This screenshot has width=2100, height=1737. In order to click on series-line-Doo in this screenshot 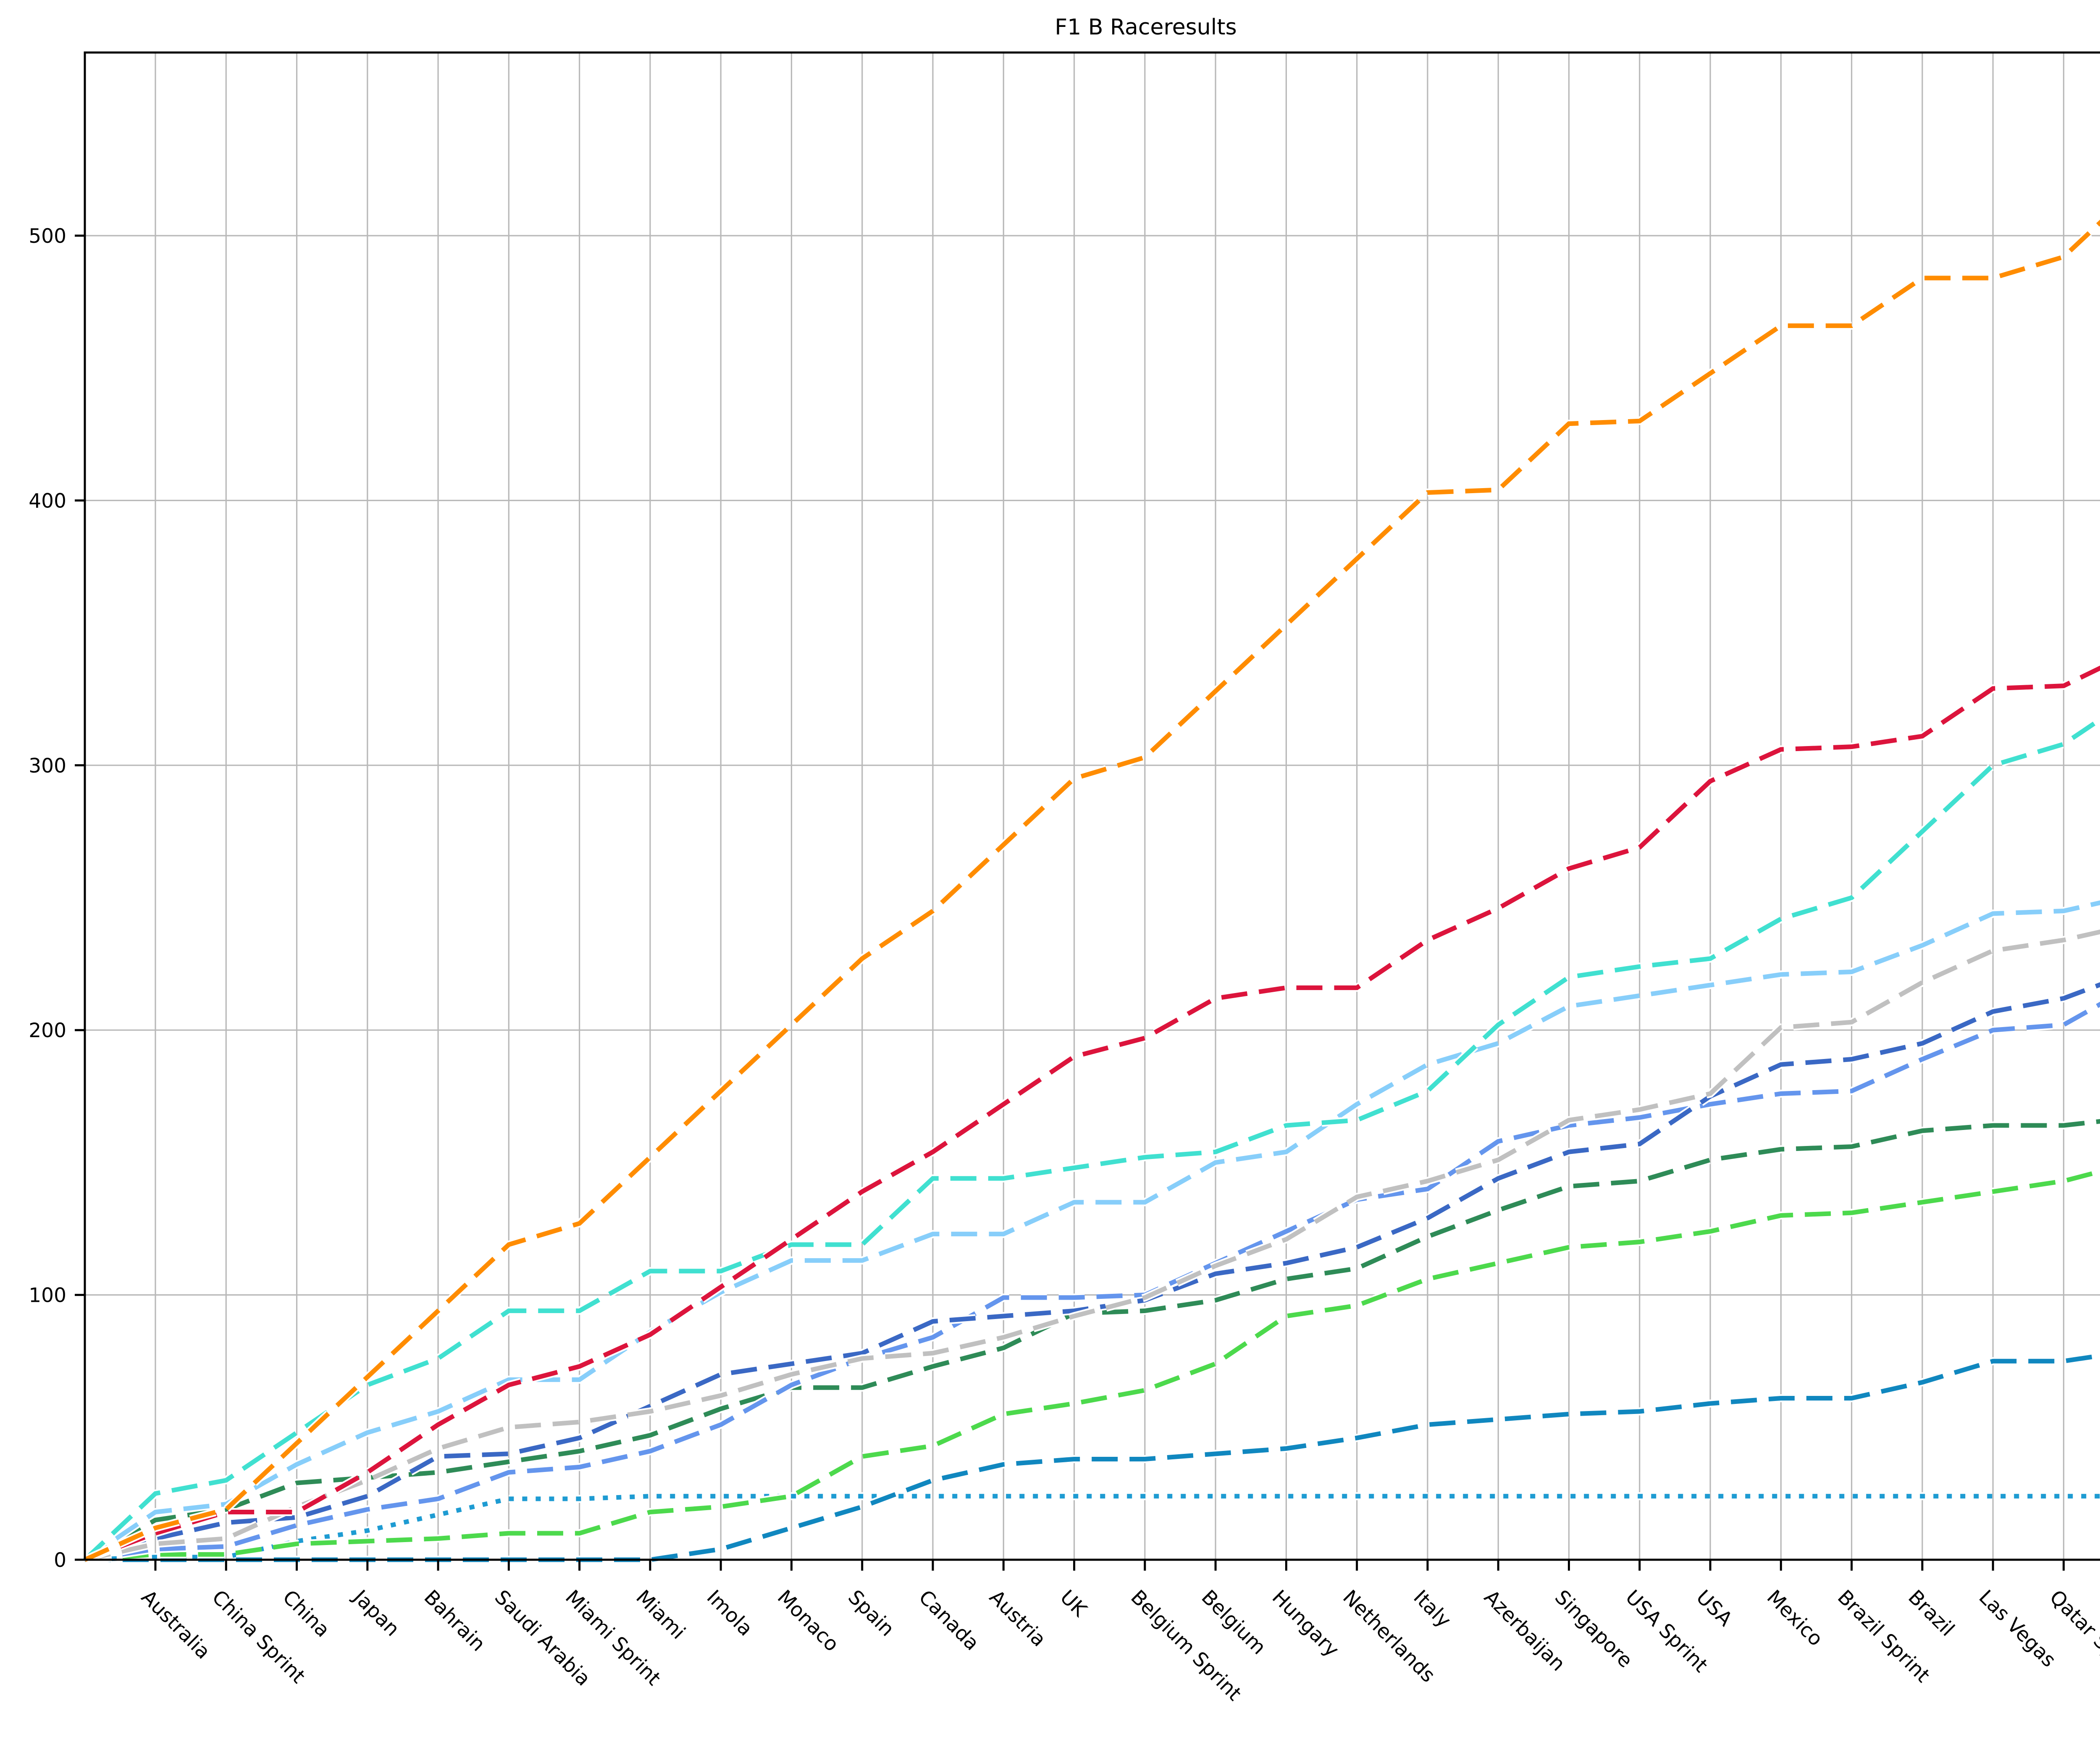, I will do `click(1092, 1528)`.